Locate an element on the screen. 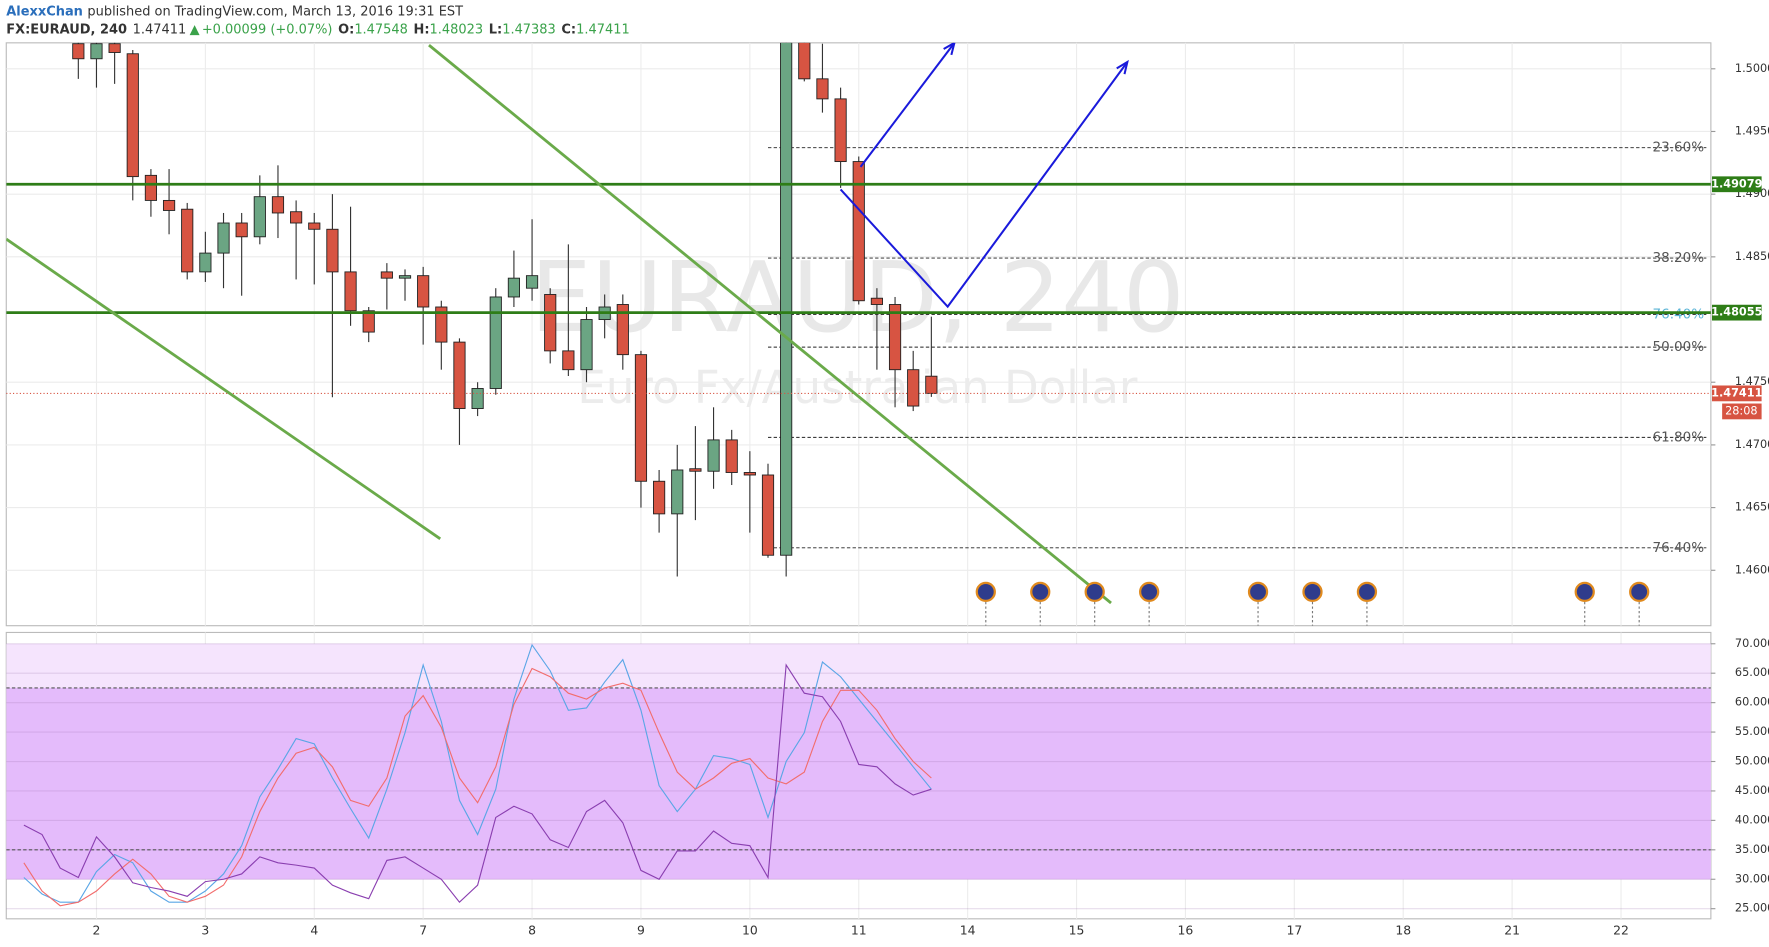  x-tick-label: 3 is located at coordinates (205, 930).